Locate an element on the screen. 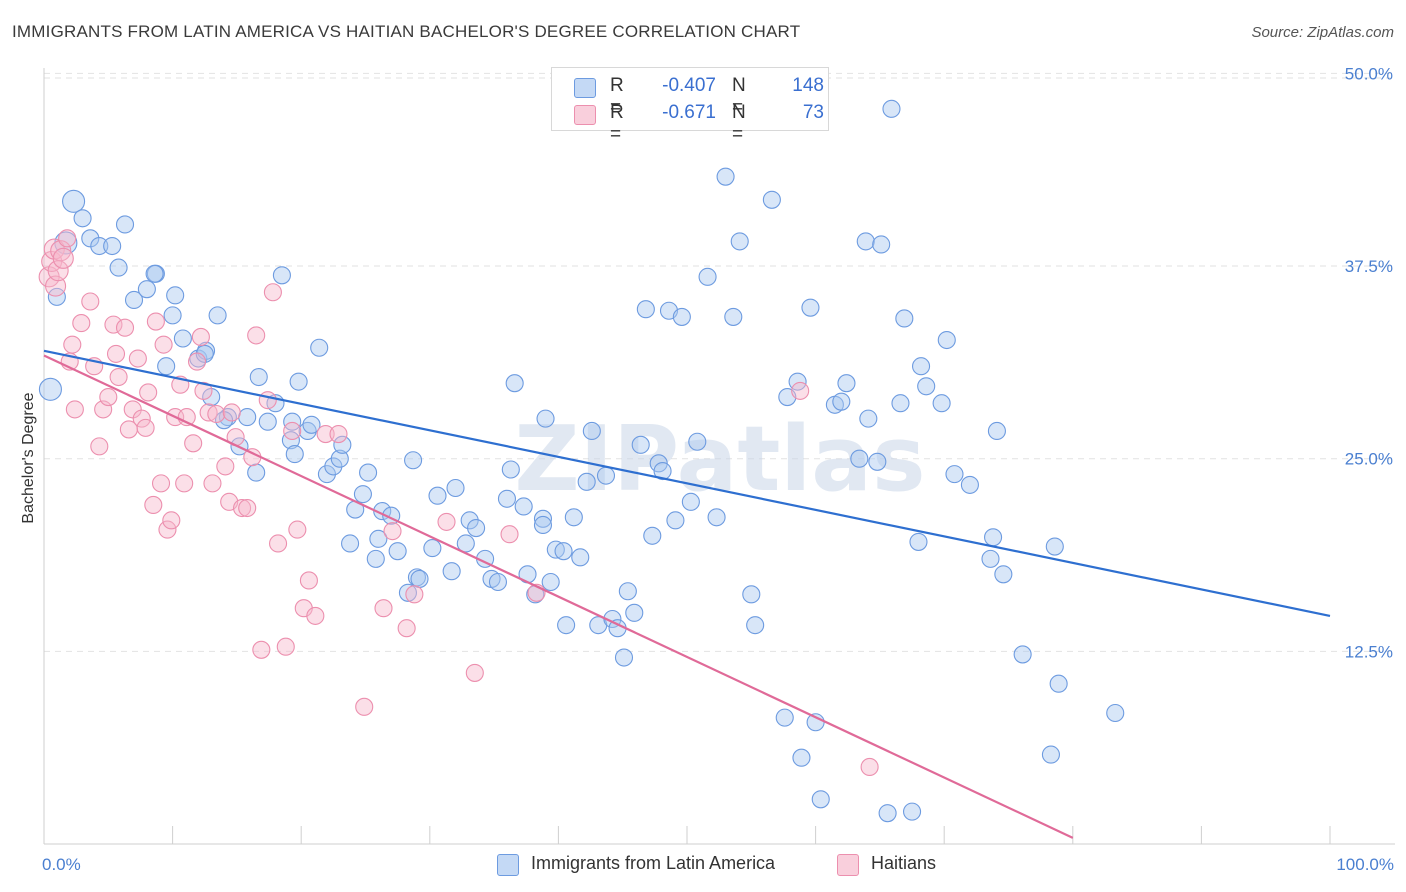 Image resolution: width=1406 pixels, height=892 pixels. legend-r-value: -0.407 is located at coordinates (689, 85).